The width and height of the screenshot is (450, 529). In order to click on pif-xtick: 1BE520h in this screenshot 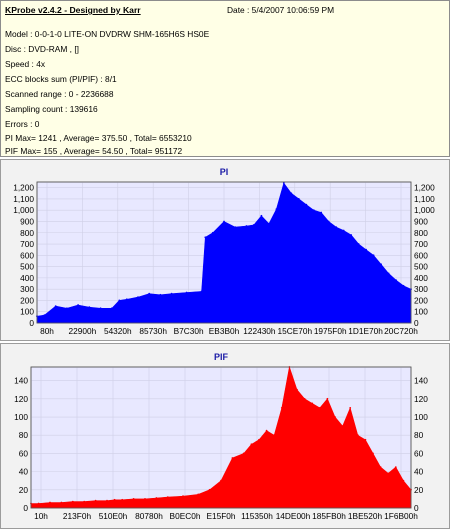, I will do `click(365, 516)`.